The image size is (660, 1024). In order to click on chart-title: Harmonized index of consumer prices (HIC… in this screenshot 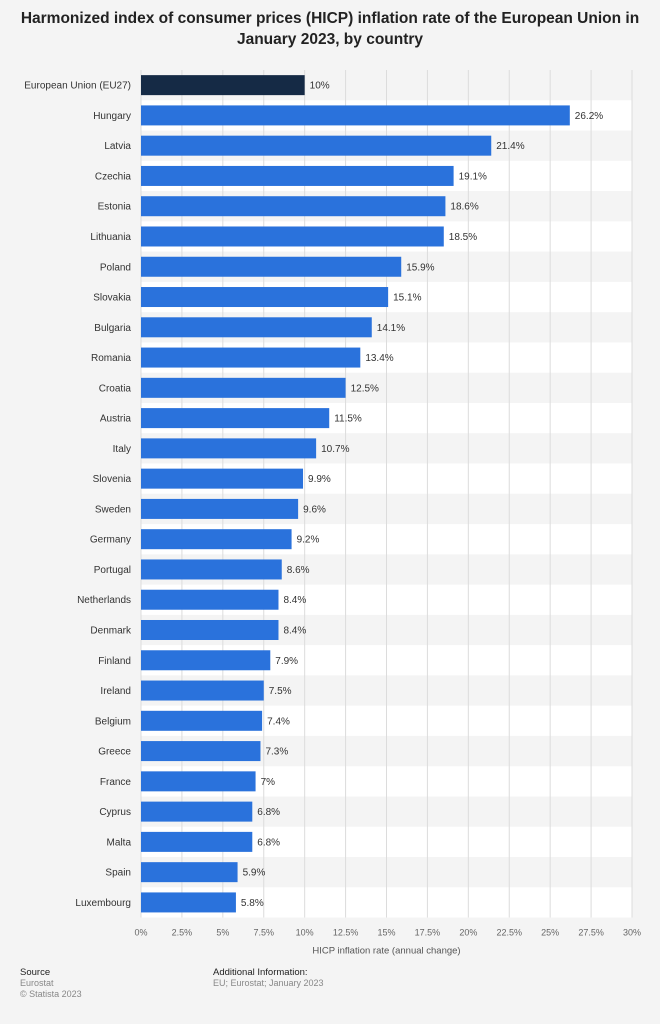, I will do `click(330, 29)`.